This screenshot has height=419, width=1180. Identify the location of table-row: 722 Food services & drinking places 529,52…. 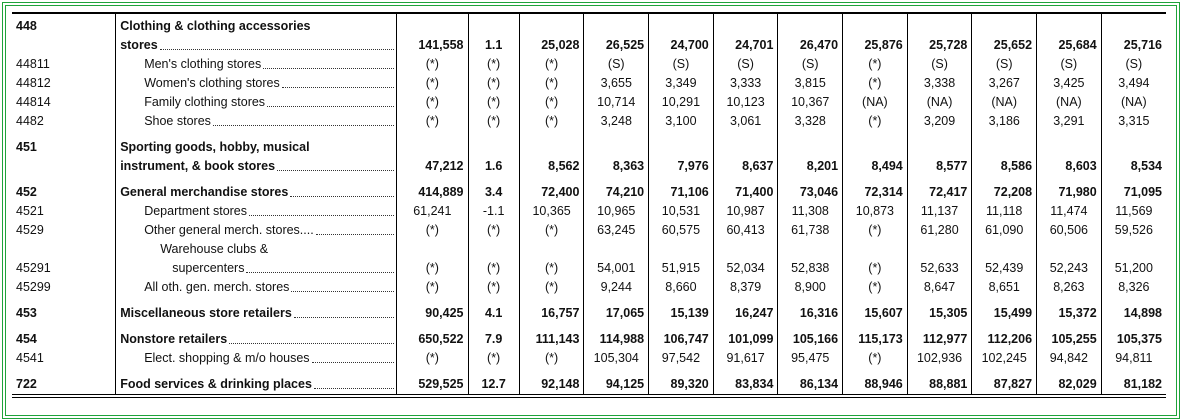
(589, 382).